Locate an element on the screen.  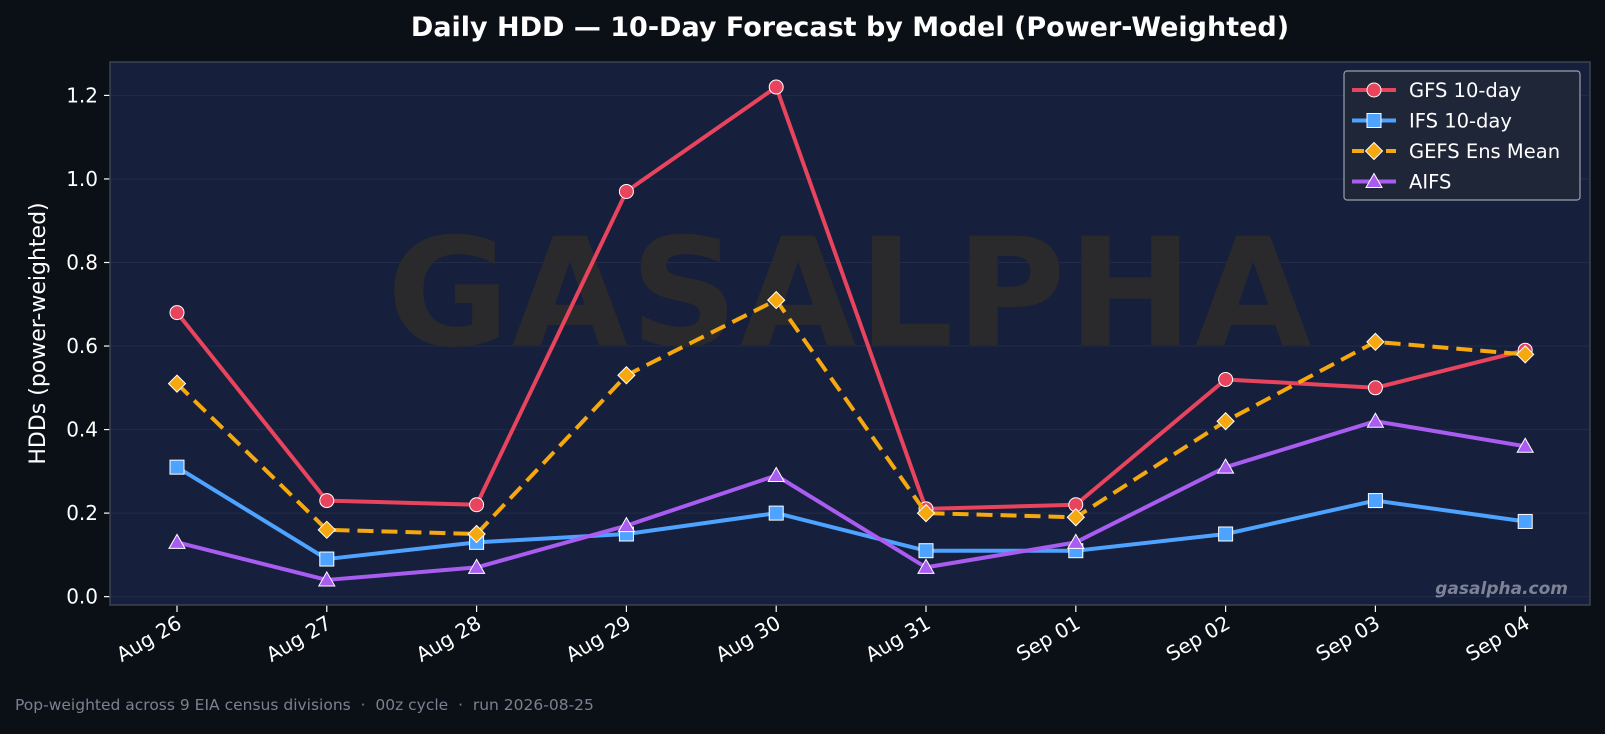
series-line is located at coordinates (850, 513).